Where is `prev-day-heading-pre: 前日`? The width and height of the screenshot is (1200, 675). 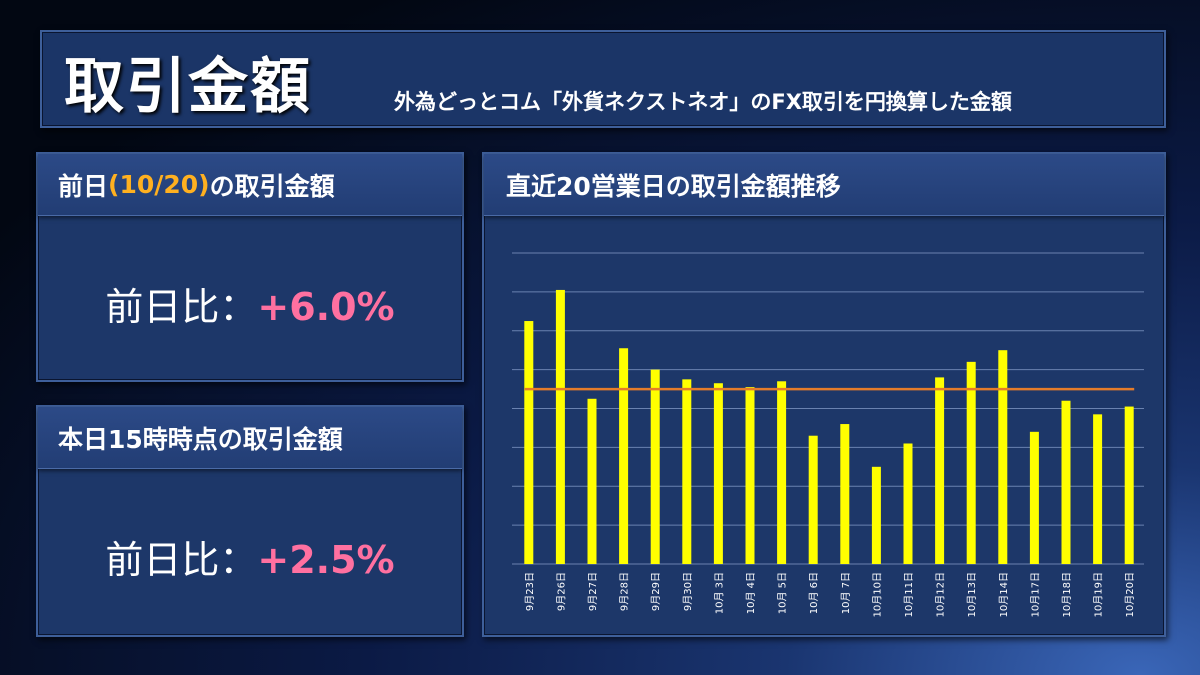 prev-day-heading-pre: 前日 is located at coordinates (83, 186).